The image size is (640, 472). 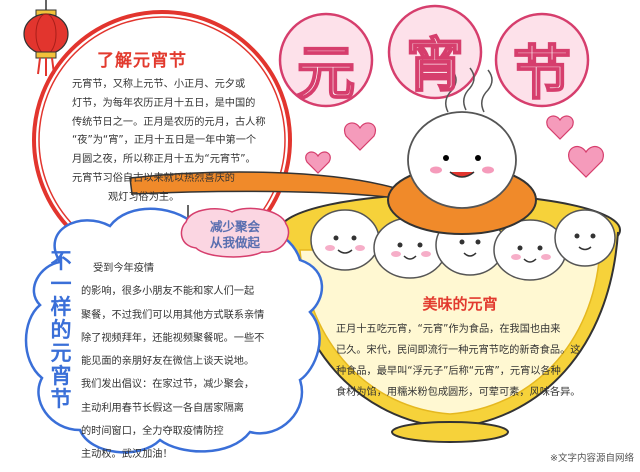 What do you see at coordinates (448, 371) in the screenshot?
I see `tasty-line: 种食品，最早叫“浮元子”后称“元宵”，元宵以各种` at bounding box center [448, 371].